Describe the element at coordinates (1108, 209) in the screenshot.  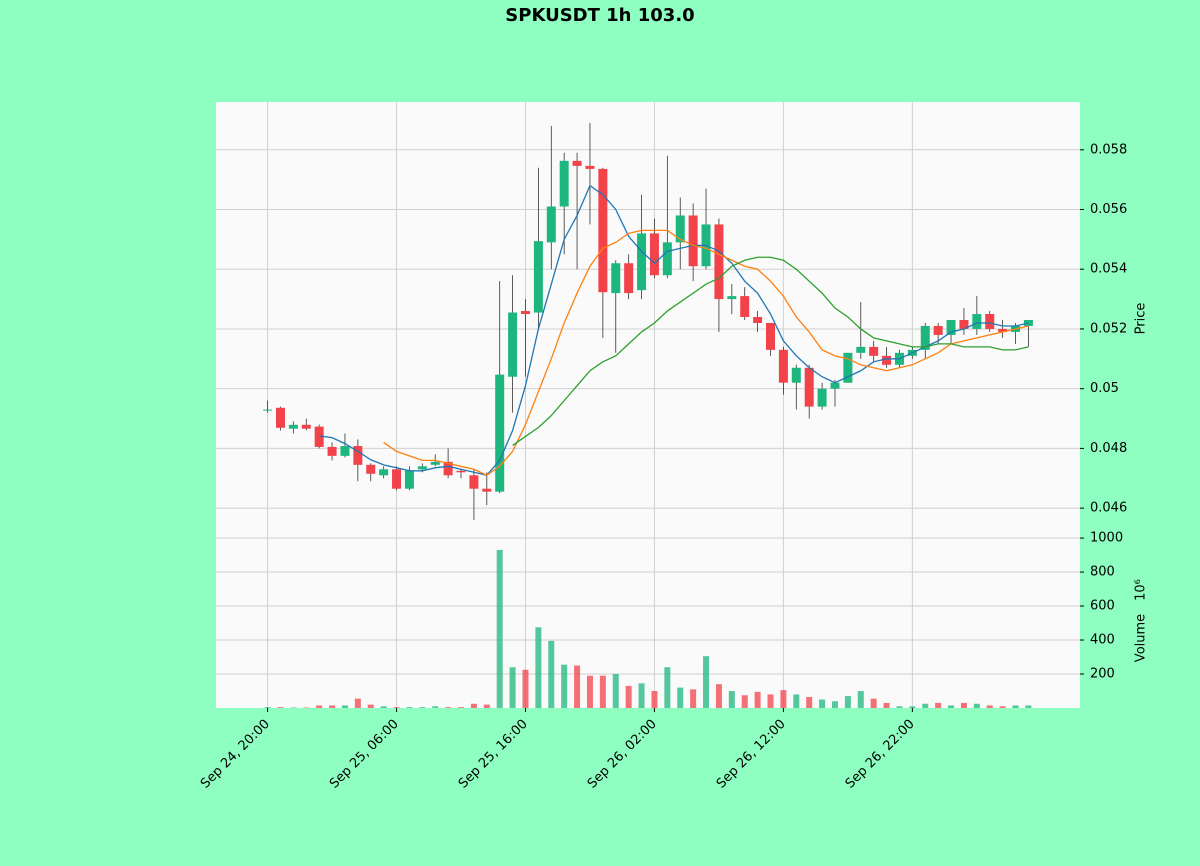
I see `y-tick-label: 0.056` at that location.